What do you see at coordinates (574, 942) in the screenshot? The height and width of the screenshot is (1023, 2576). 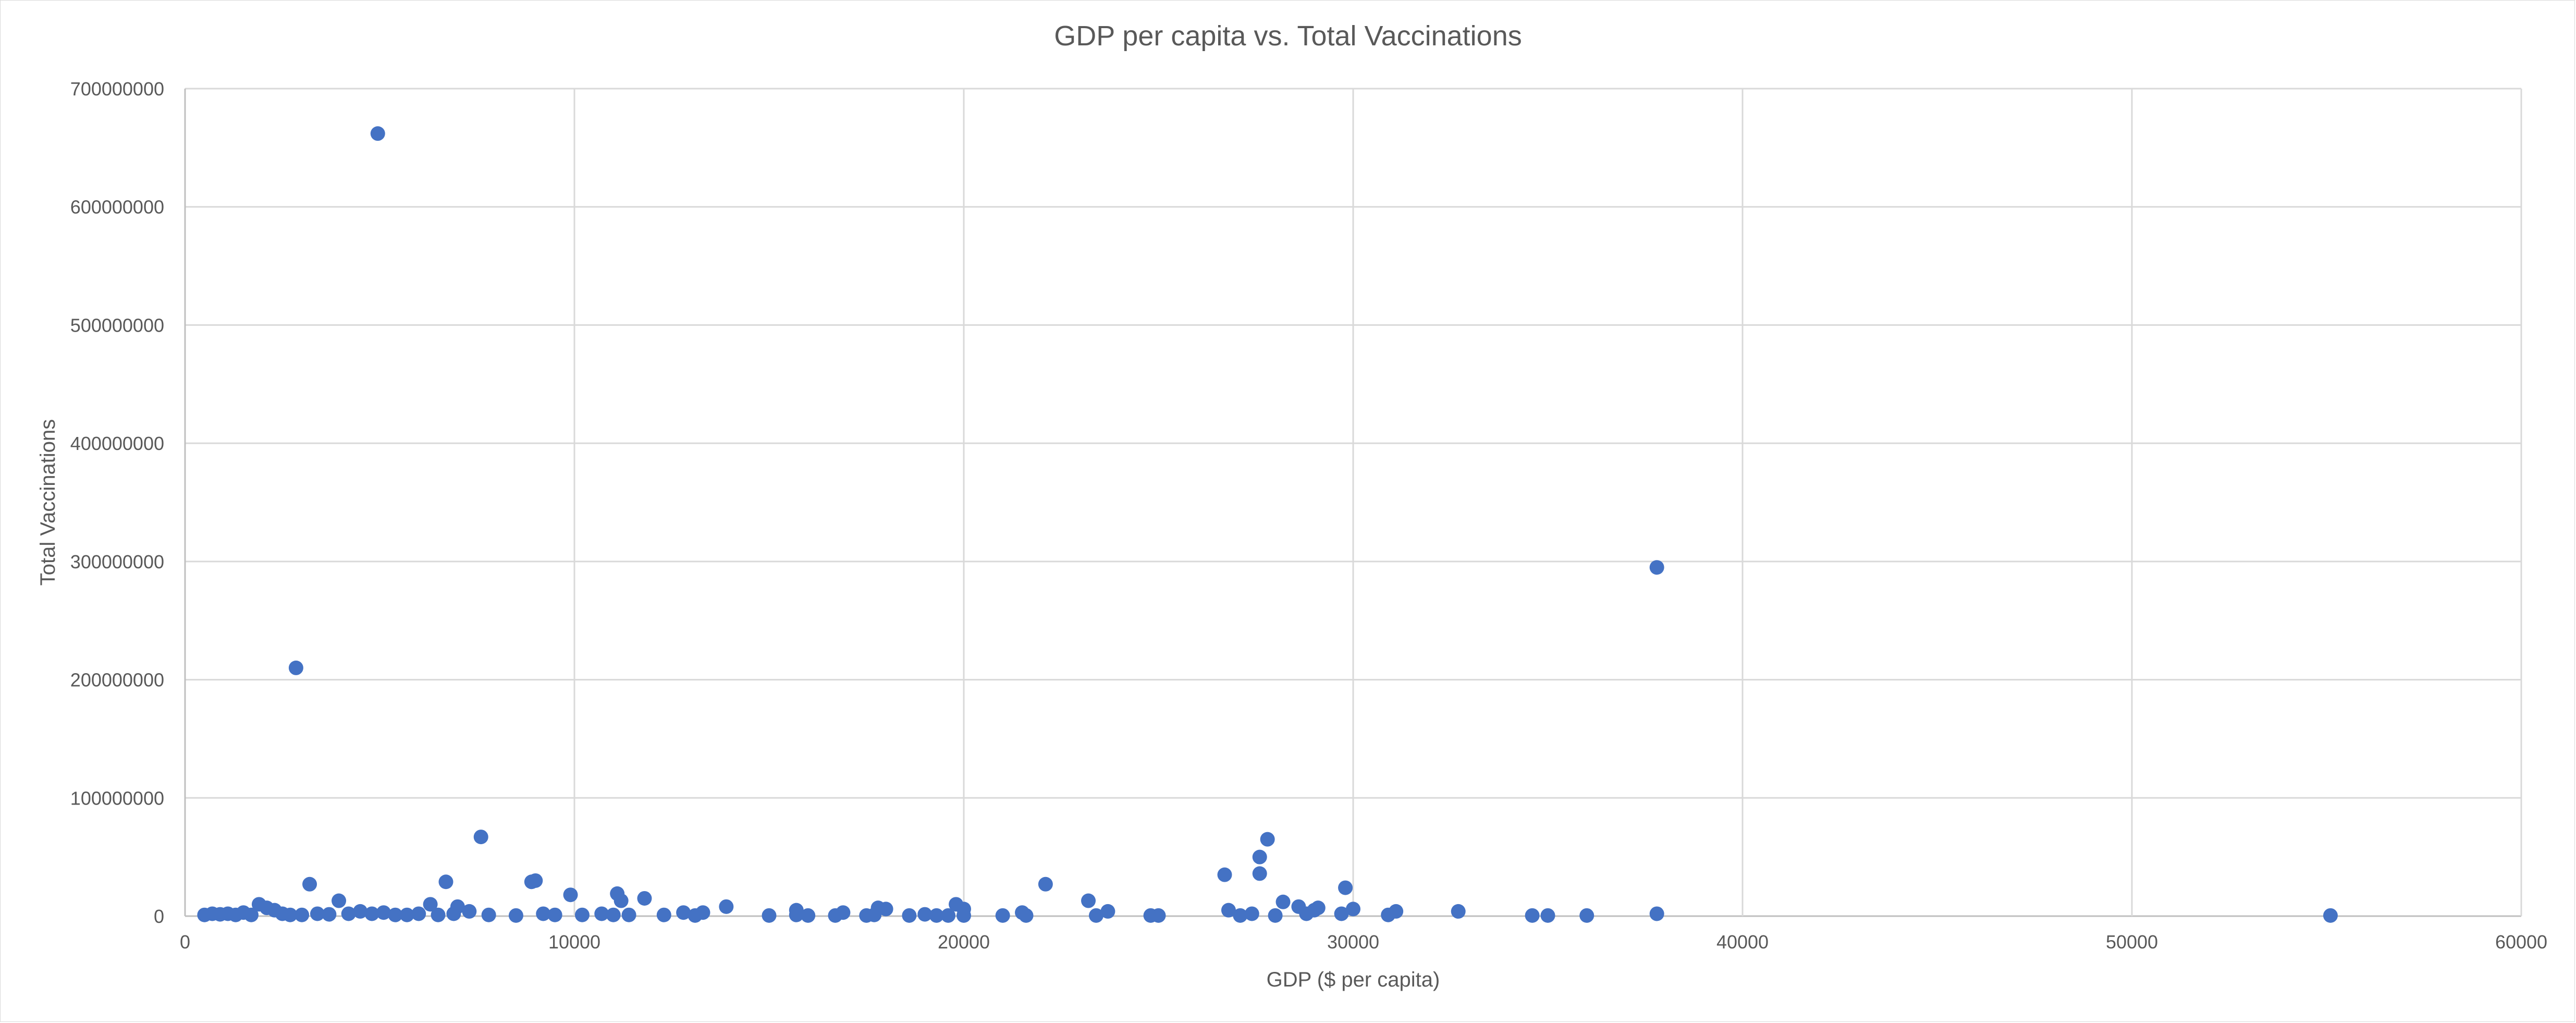 I see `x-tick-label: 10000` at bounding box center [574, 942].